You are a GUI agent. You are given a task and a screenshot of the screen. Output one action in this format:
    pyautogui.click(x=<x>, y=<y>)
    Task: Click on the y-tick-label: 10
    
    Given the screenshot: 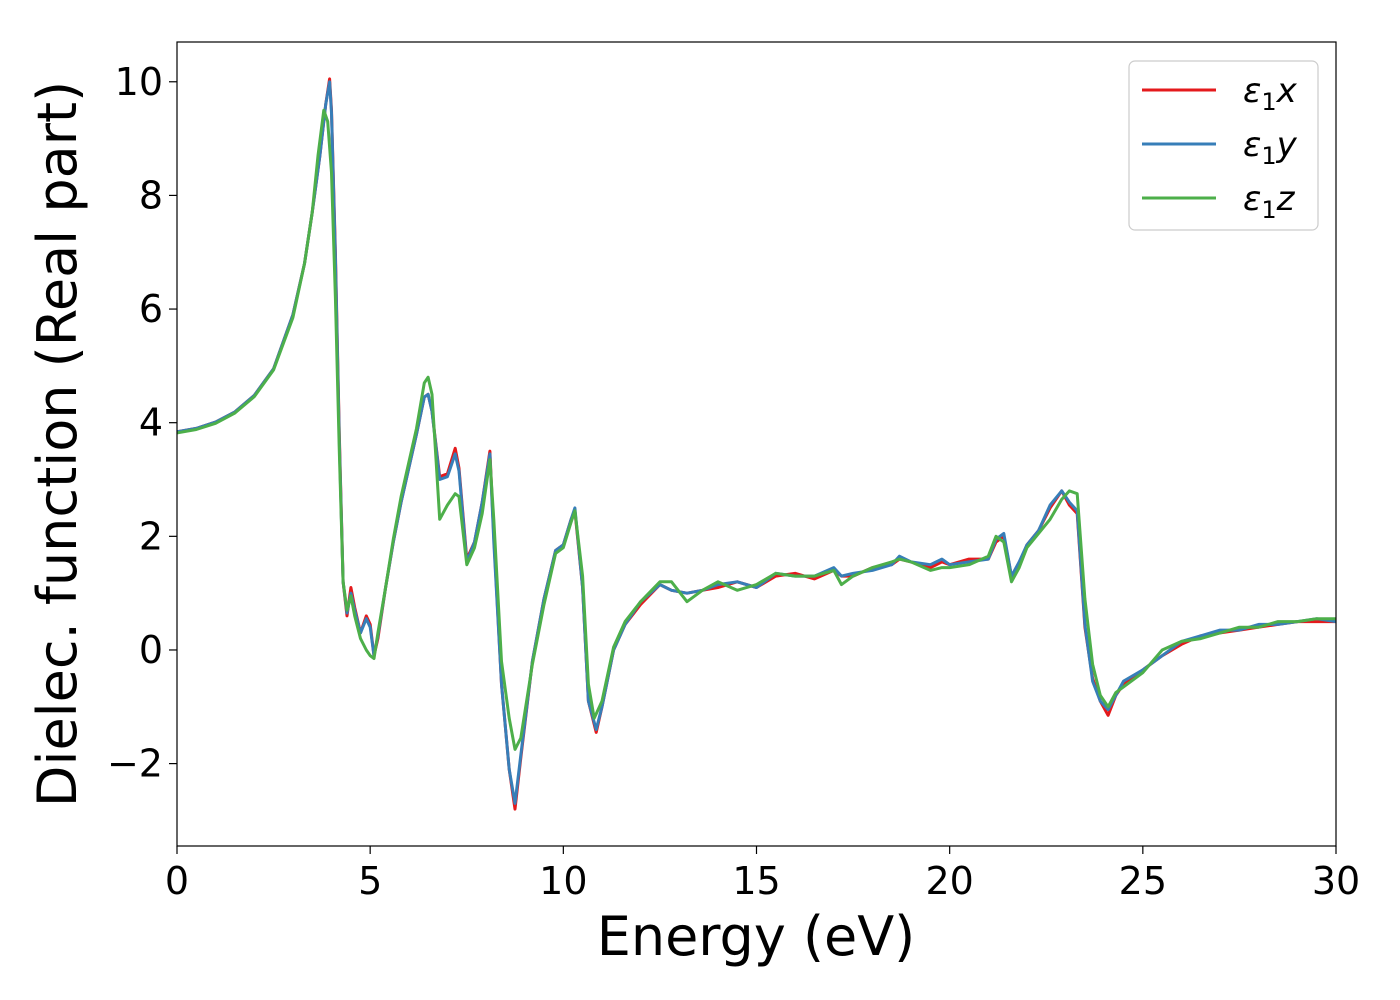 What is the action you would take?
    pyautogui.click(x=139, y=82)
    